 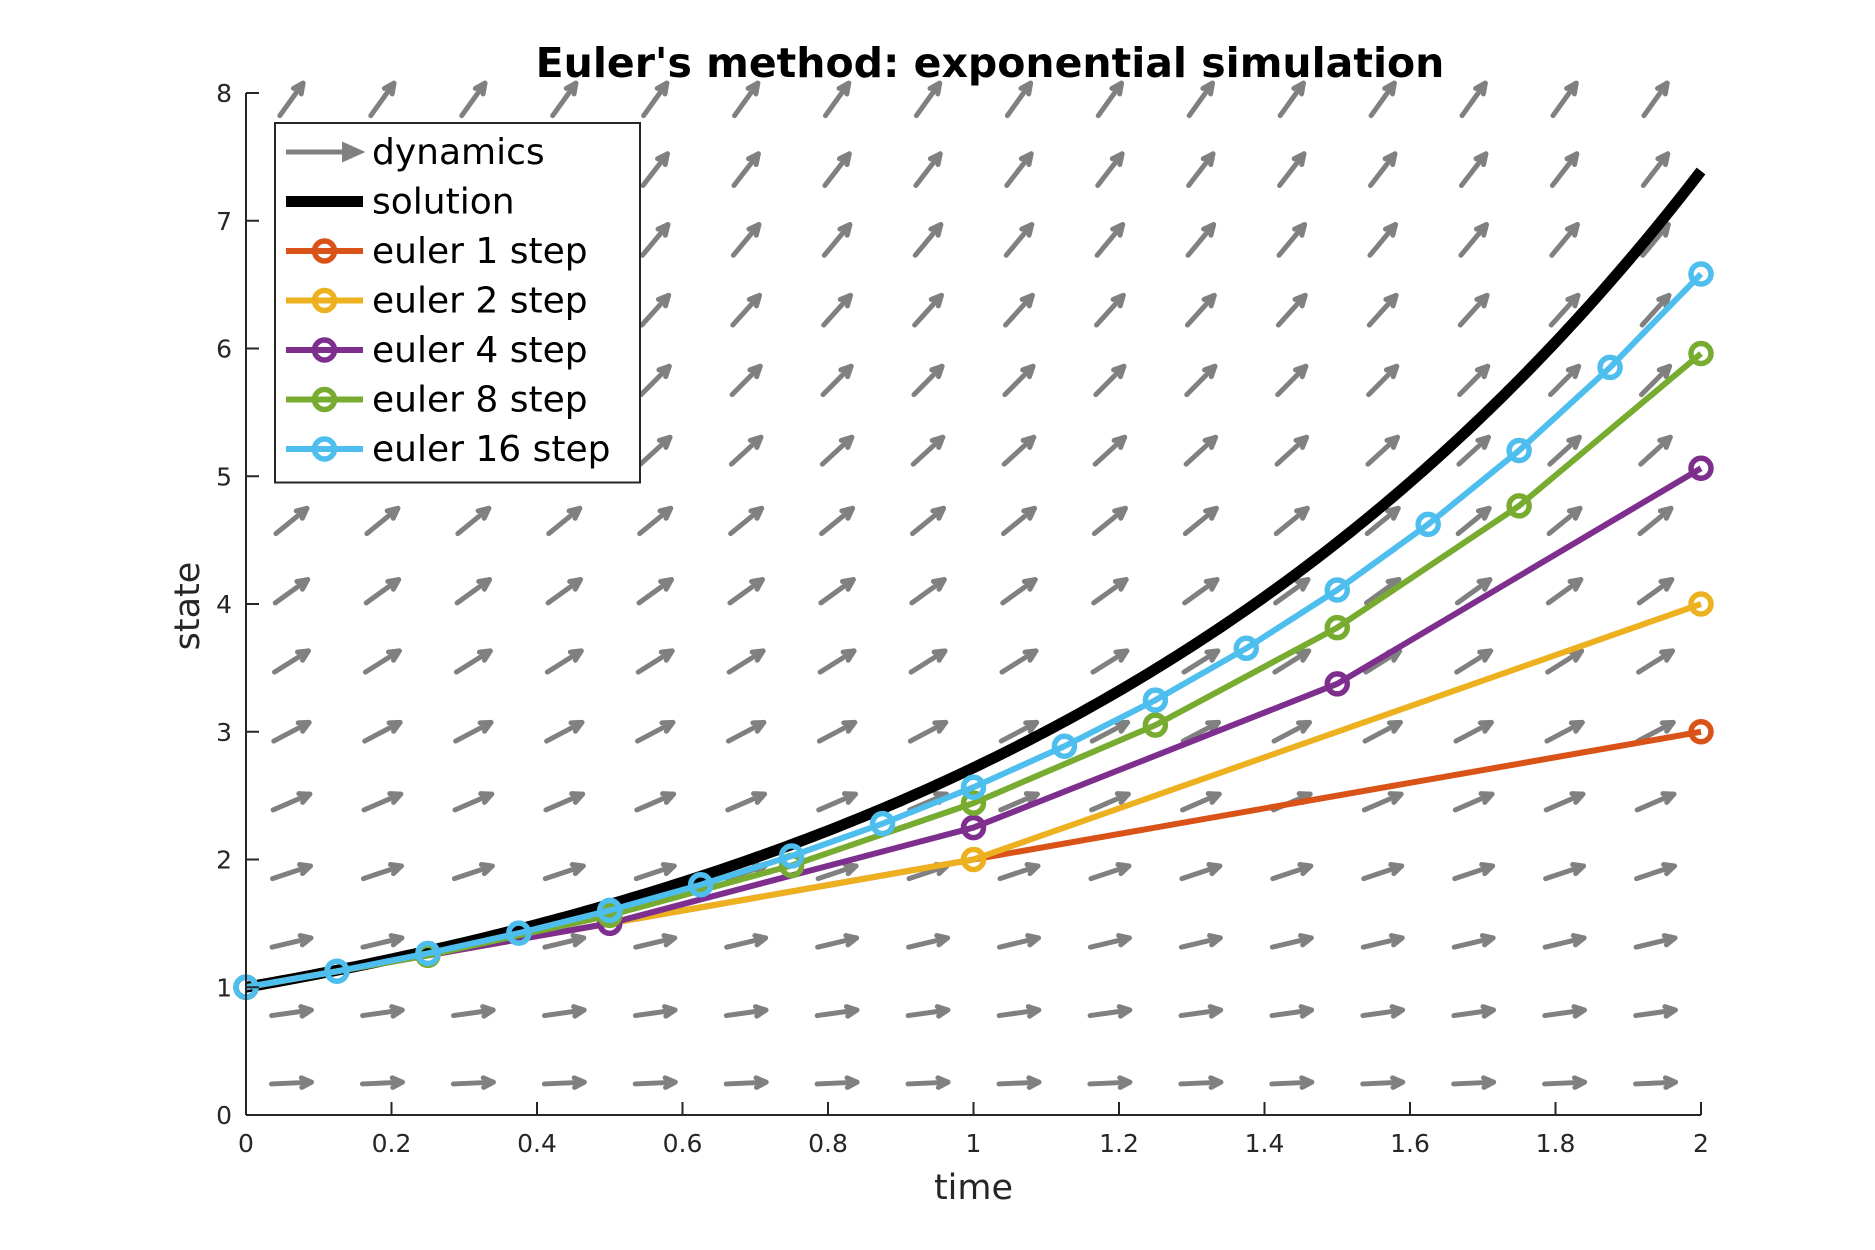 I want to click on y-tick-label: 4, so click(x=224, y=604).